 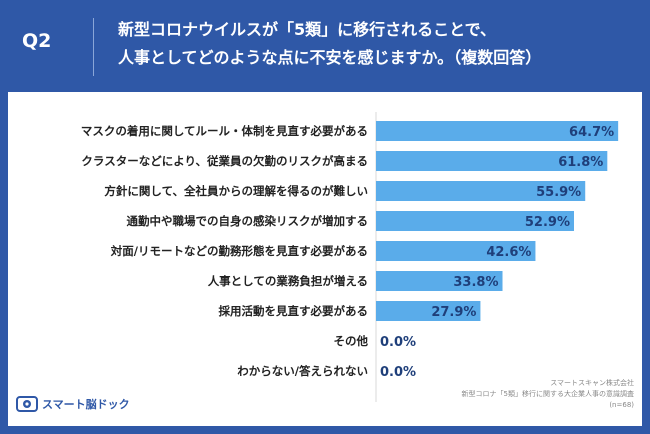 What do you see at coordinates (475, 282) in the screenshot?
I see `value-label: 33.8%` at bounding box center [475, 282].